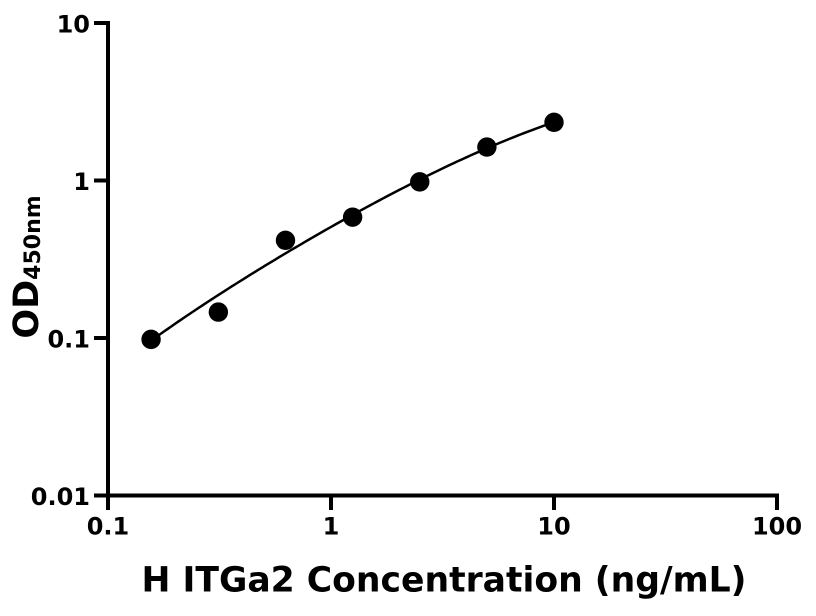  I want to click on y-axis-title: OD450nm, so click(27, 266).